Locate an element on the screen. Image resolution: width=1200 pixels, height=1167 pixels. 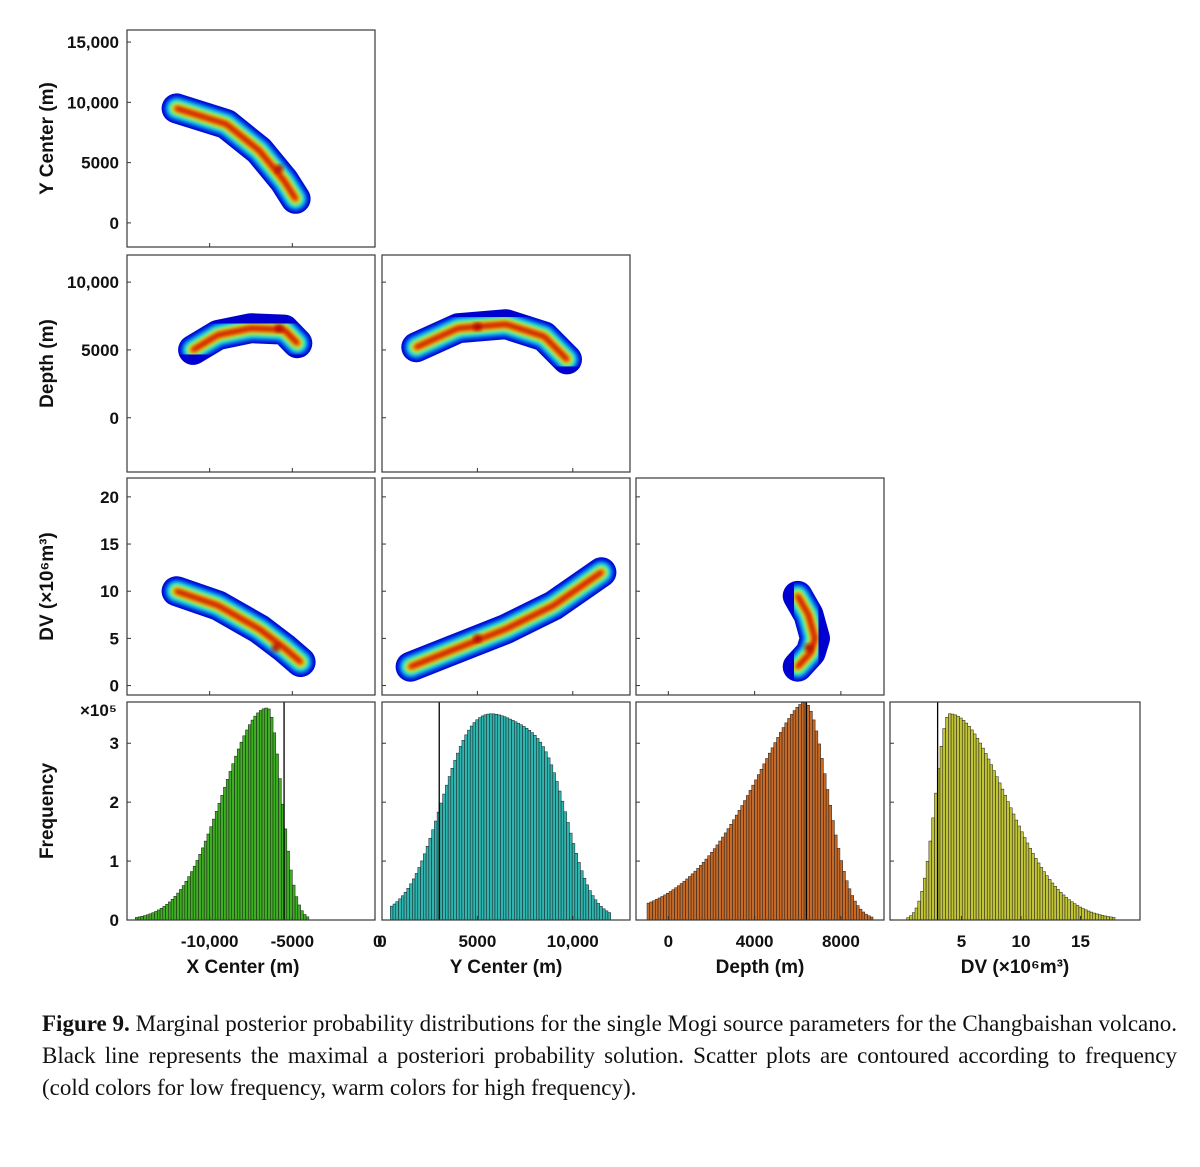
x-tick-label: 0 is located at coordinates (377, 941).